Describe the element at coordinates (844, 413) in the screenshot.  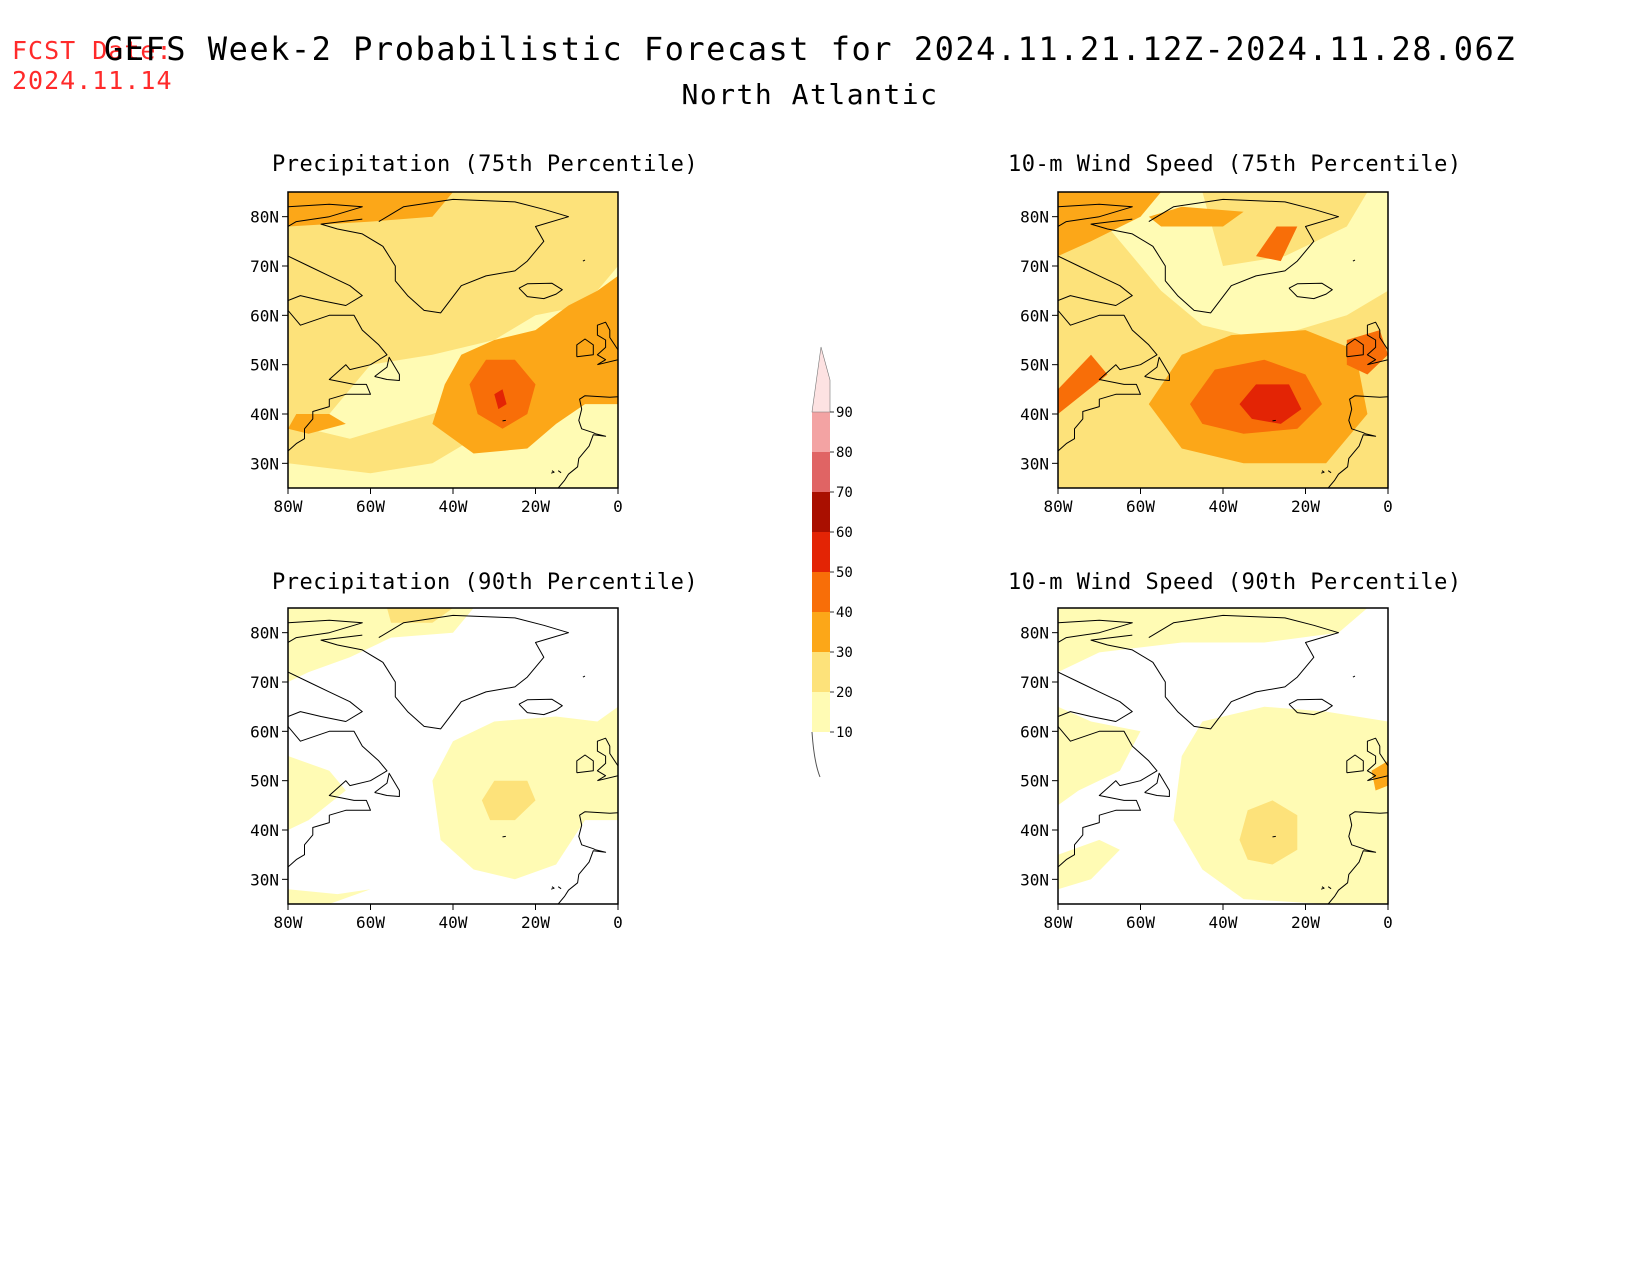
I see `colorbar-label: 90` at that location.